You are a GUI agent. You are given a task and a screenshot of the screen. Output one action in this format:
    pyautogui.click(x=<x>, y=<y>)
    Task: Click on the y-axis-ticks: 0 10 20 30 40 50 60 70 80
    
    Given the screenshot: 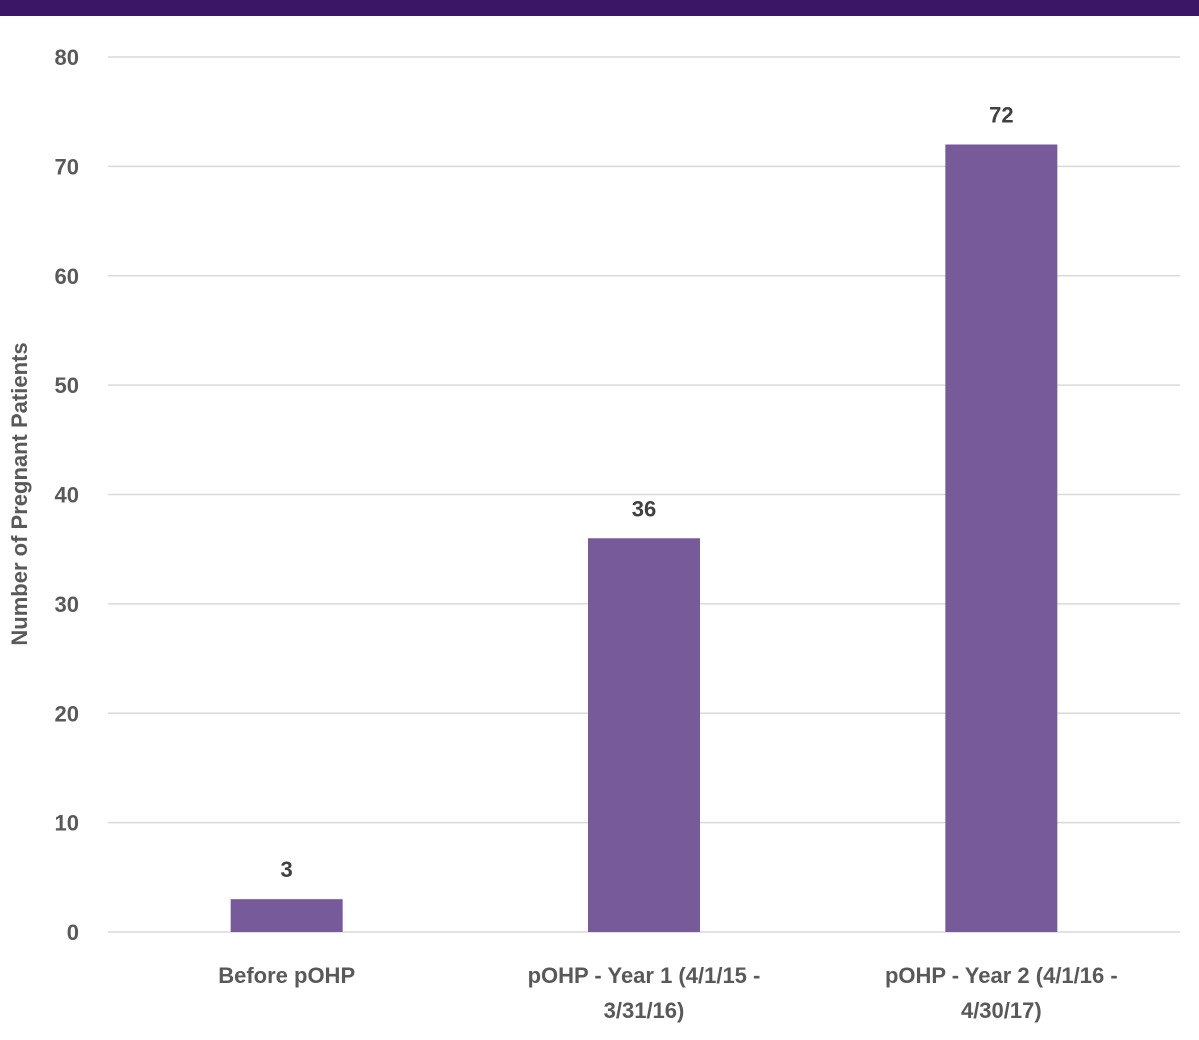 What is the action you would take?
    pyautogui.click(x=67, y=495)
    